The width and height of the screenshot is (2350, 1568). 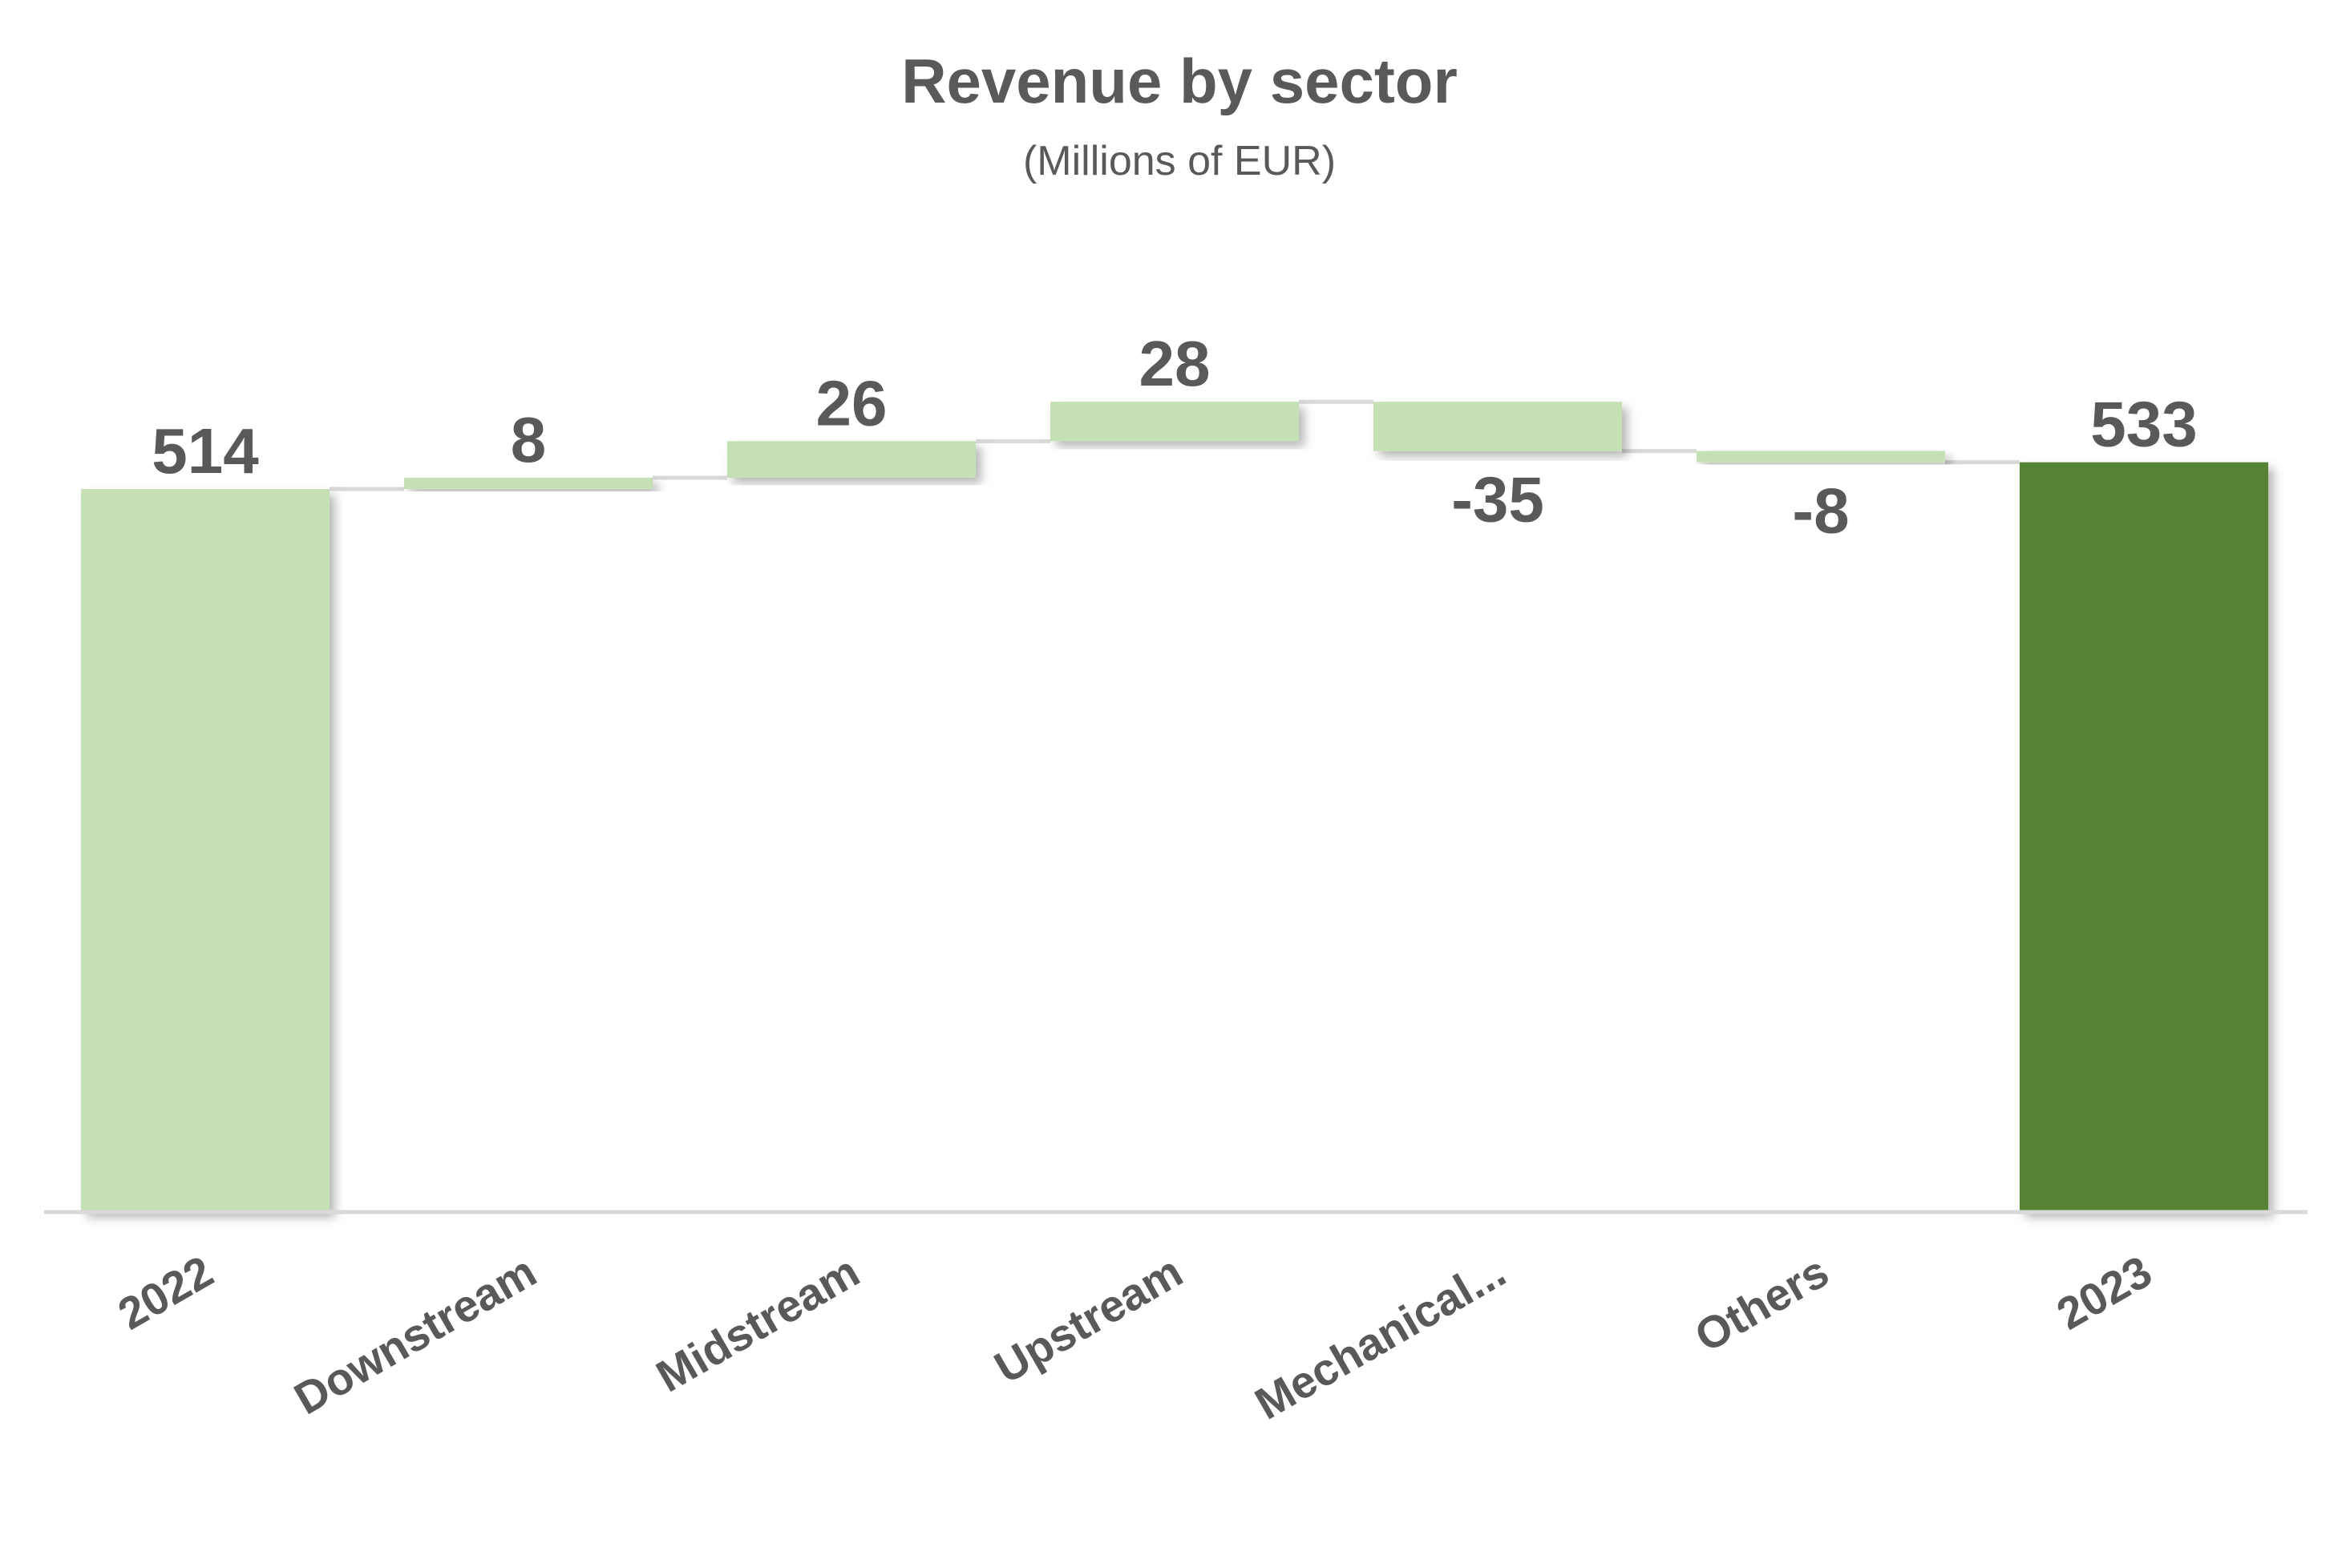 I want to click on data-label: 26, so click(x=852, y=402).